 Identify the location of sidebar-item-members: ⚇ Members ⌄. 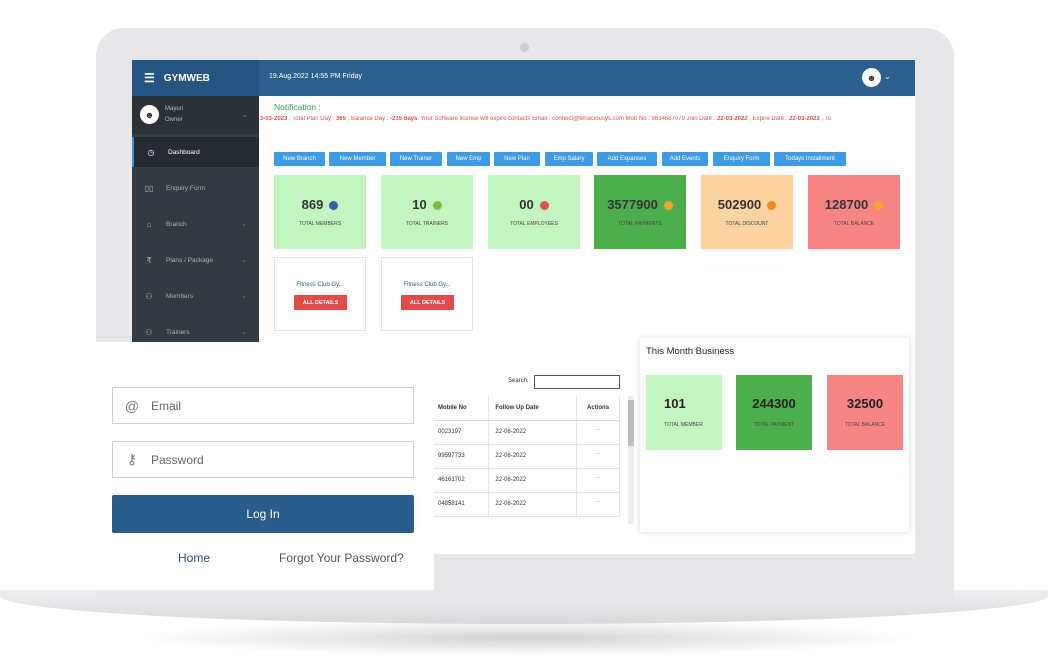
(195, 296).